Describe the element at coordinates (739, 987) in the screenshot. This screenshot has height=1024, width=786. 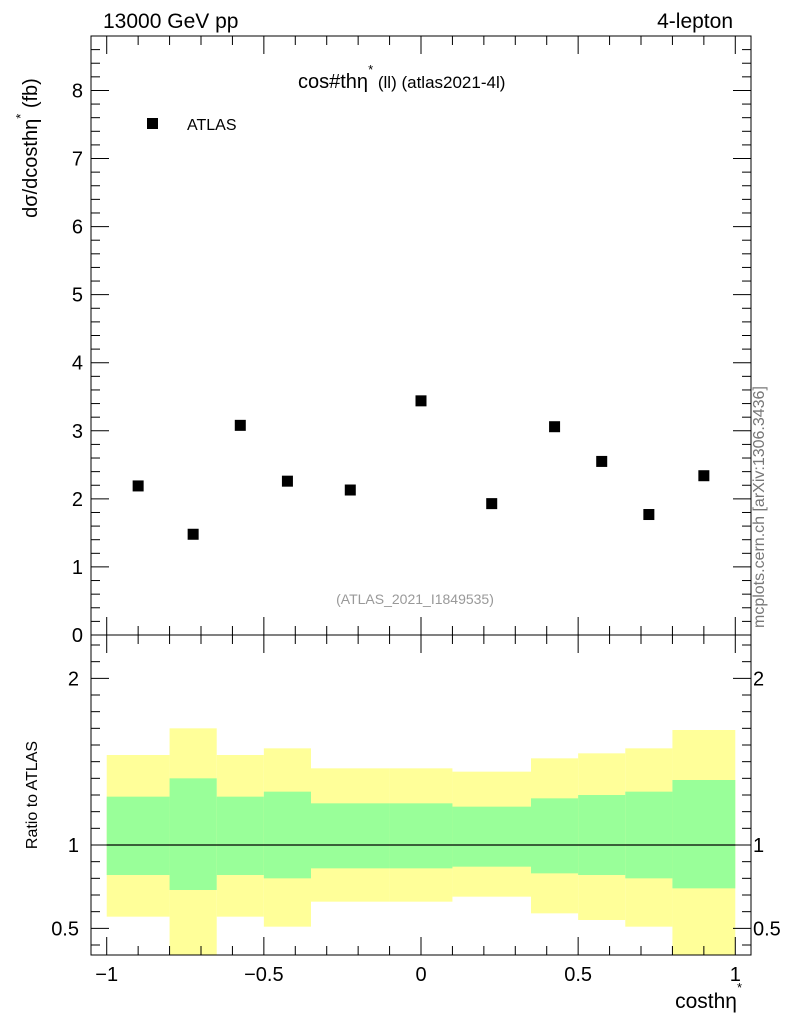
I see `x-axis-title-sup: *` at that location.